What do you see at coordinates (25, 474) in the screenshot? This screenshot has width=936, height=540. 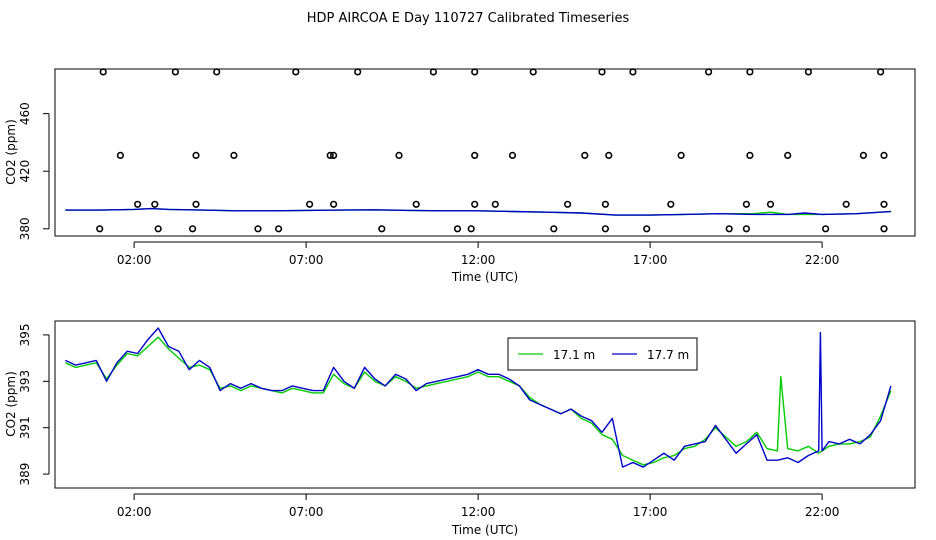 I see `bottom-y-tick-label: 389` at bounding box center [25, 474].